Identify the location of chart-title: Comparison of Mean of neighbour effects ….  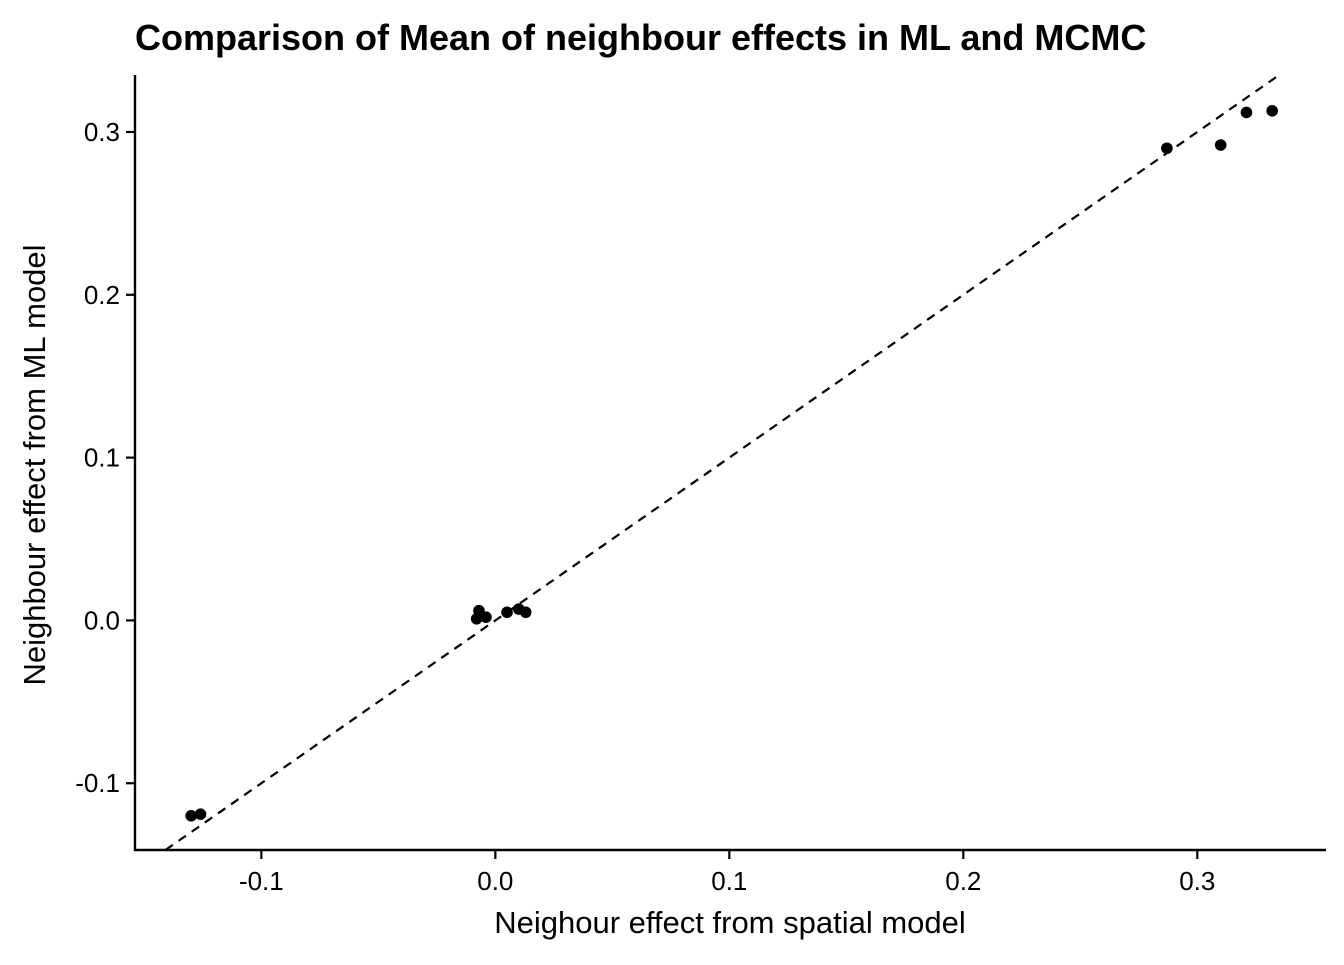
(640, 37).